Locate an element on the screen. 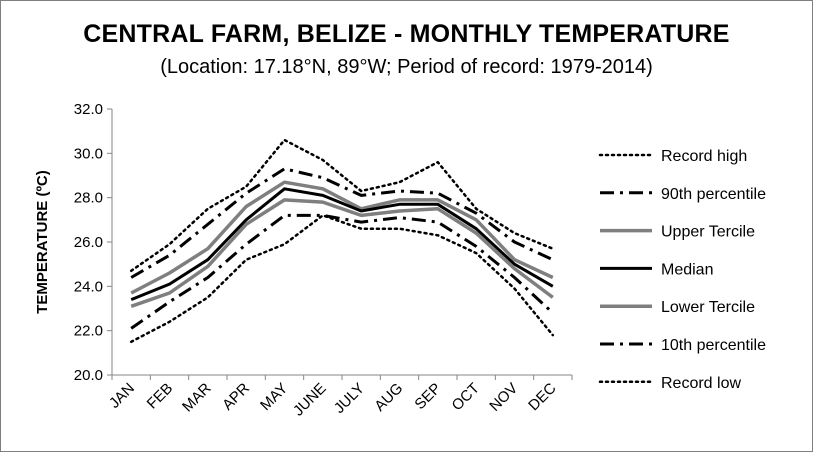 Image resolution: width=813 pixels, height=452 pixels. legend-label: 10th percentile is located at coordinates (713, 345).